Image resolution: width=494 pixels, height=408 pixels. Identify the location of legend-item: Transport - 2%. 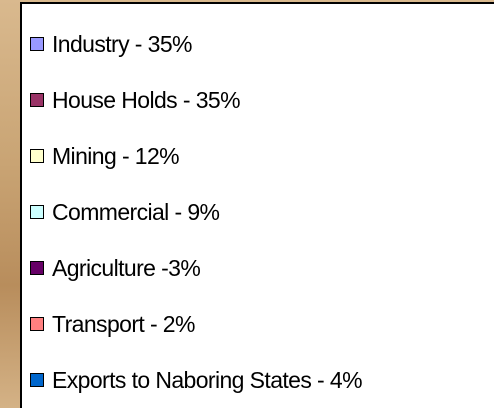
(112, 324).